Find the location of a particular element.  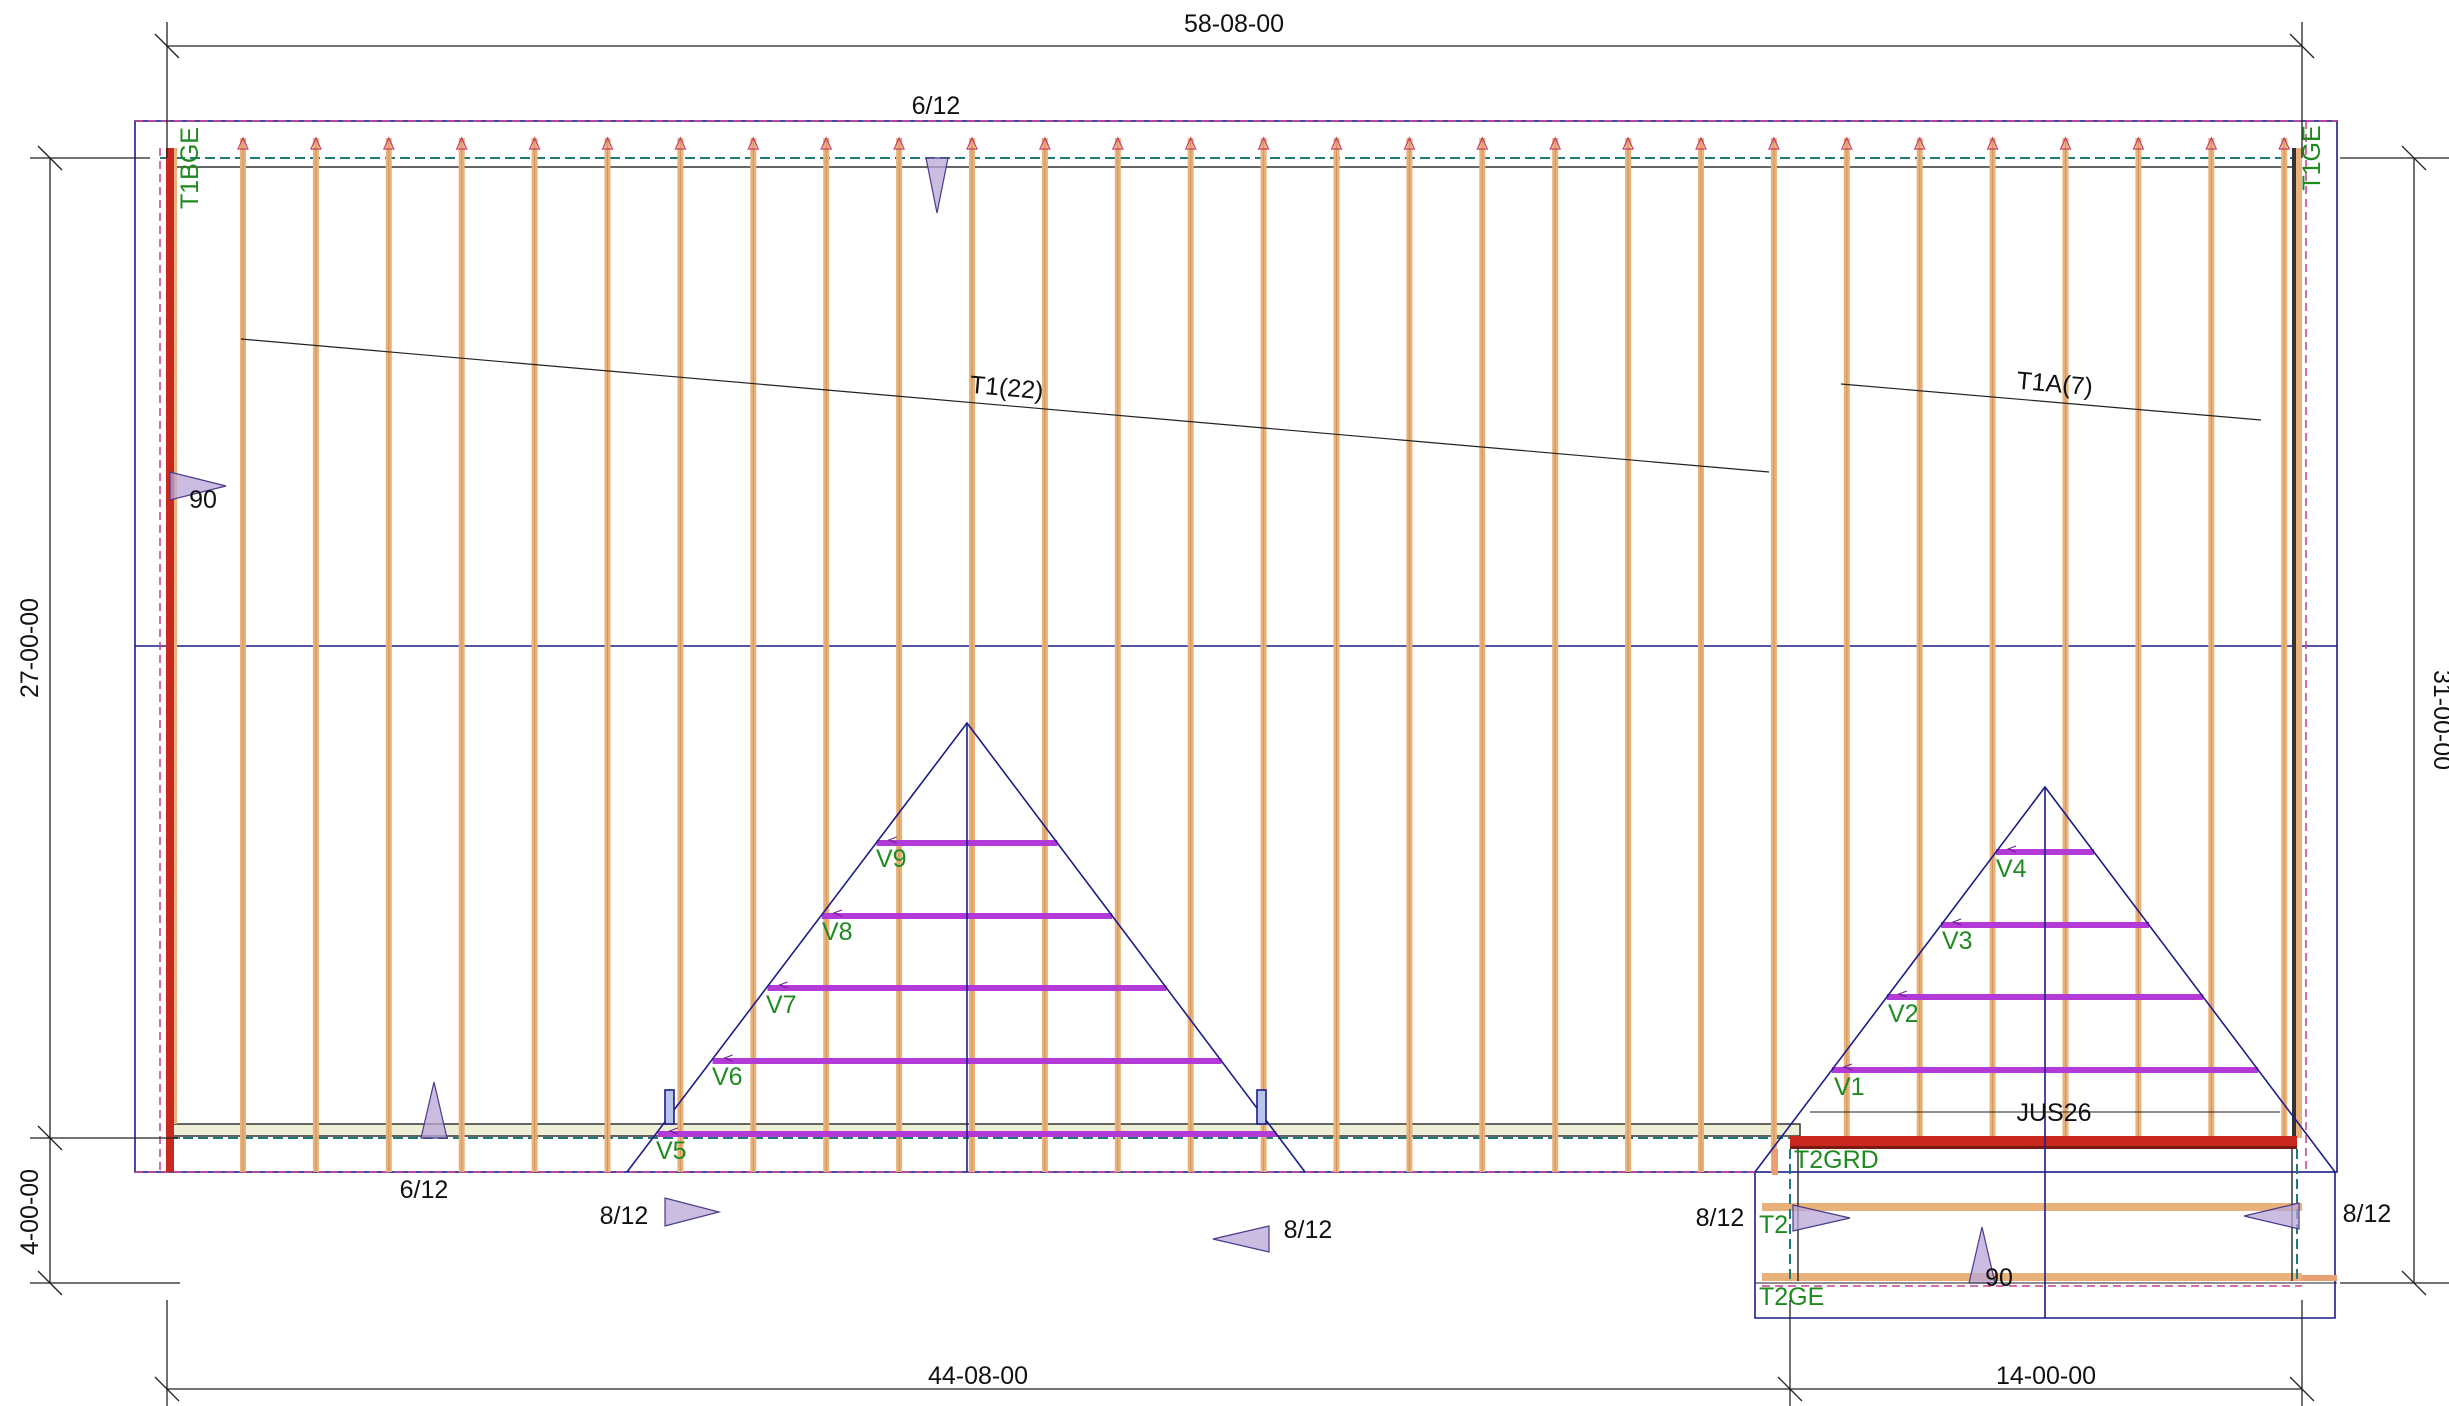

dimension-bottom-right: 14-00-00 is located at coordinates (2046, 1376).